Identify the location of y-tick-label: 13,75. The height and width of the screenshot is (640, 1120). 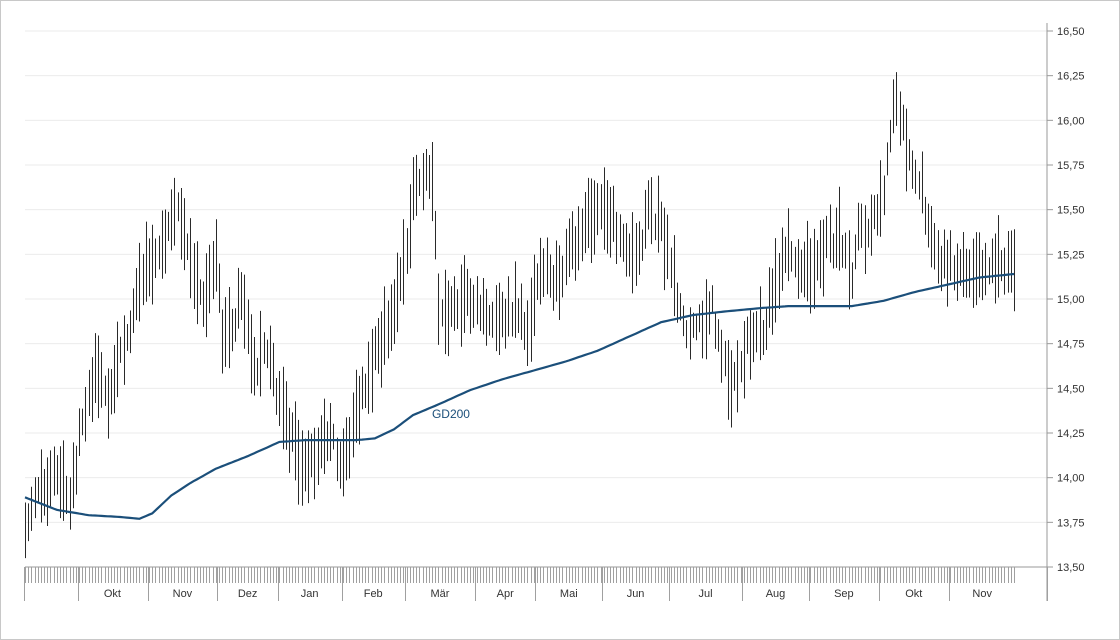
(1071, 523).